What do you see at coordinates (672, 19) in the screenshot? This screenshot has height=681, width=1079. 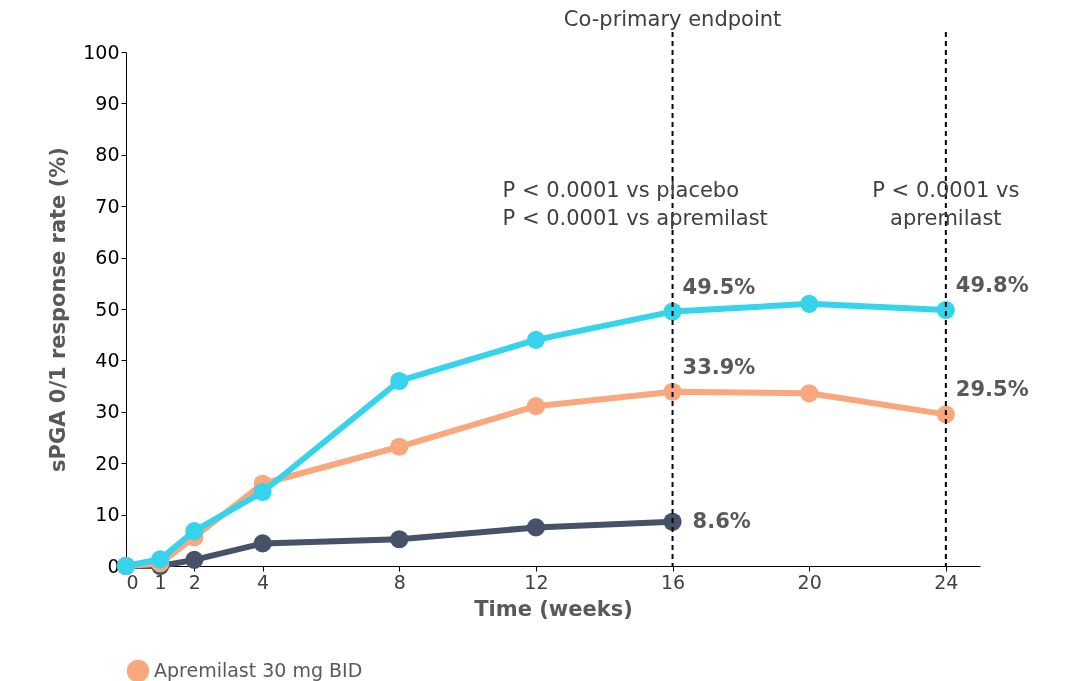 I see `ref-line-label: Co-primary endpoint` at bounding box center [672, 19].